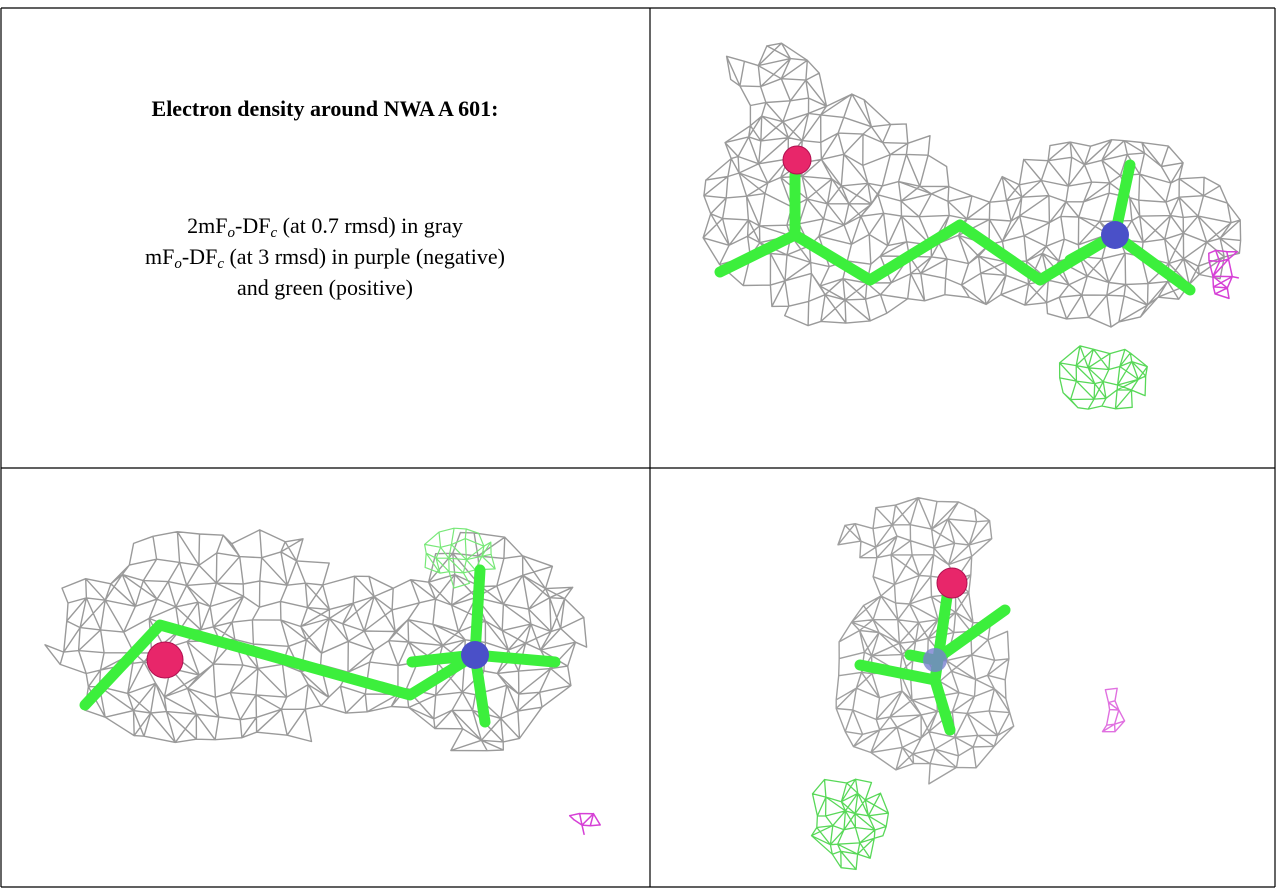 Image resolution: width=1276 pixels, height=888 pixels. I want to click on text: (at 0.7 rmsd) in gray, so click(370, 225).